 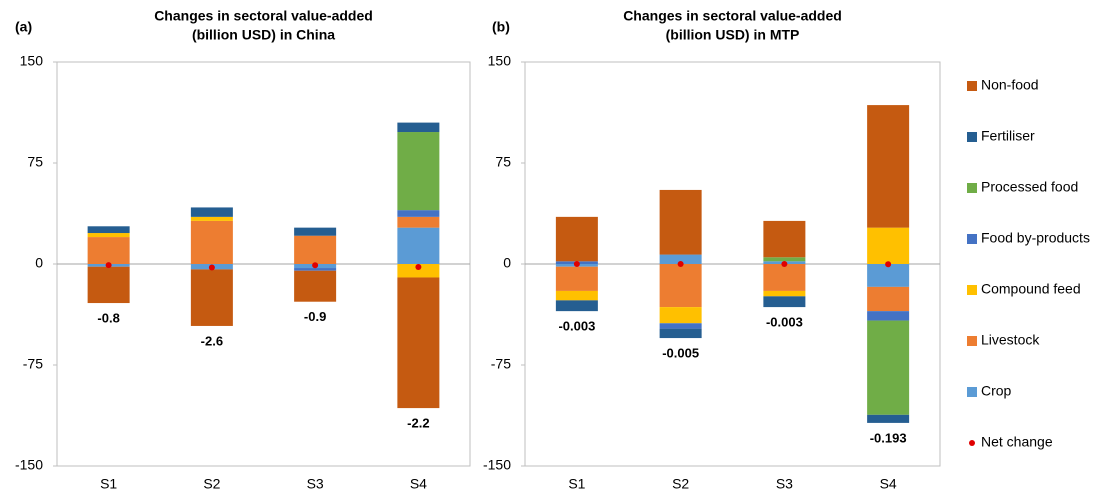 I want to click on legend-label: Net change, so click(x=1017, y=442).